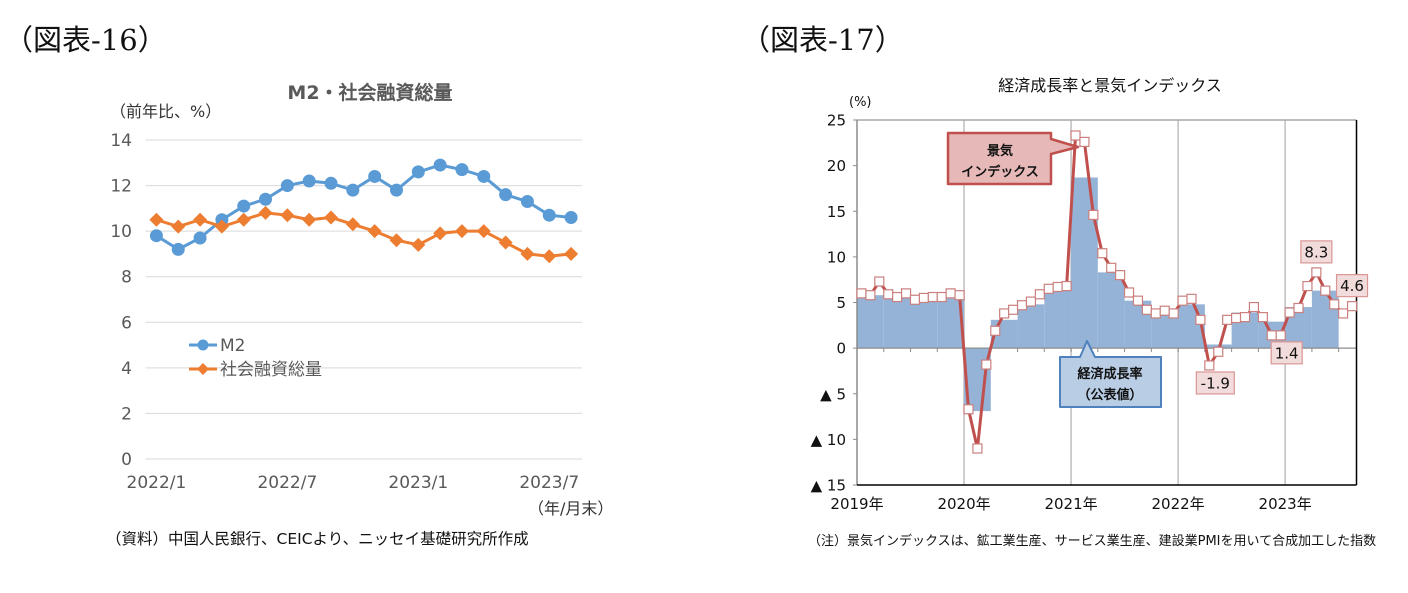 The height and width of the screenshot is (593, 1408). Describe the element at coordinates (126, 414) in the screenshot. I see `y-tick-label: 2` at that location.